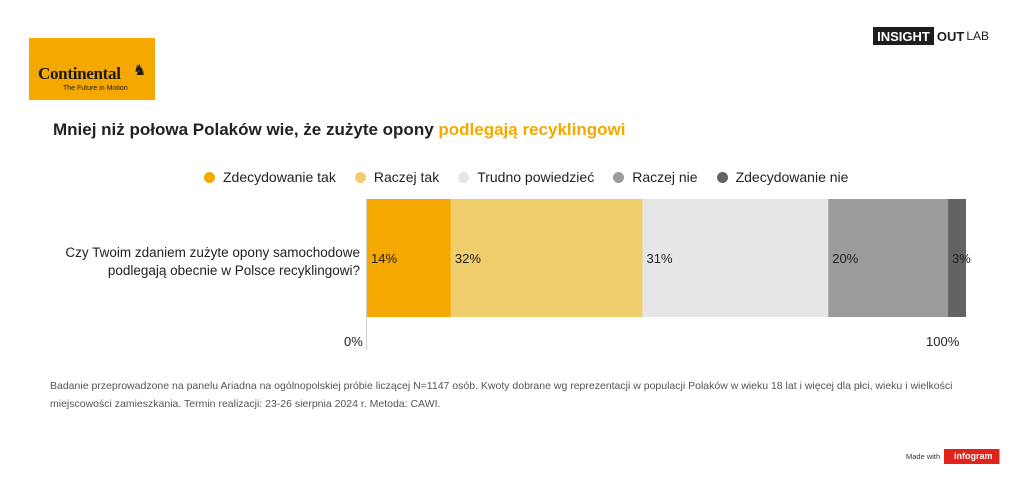 This screenshot has height=479, width=1024. I want to click on legend-item-raczej-nie: Raczej nie, so click(655, 177).